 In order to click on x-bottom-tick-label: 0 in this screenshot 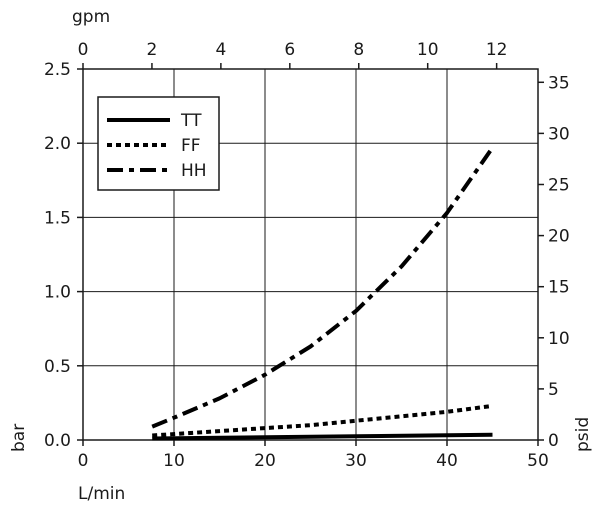, I will do `click(83, 461)`.